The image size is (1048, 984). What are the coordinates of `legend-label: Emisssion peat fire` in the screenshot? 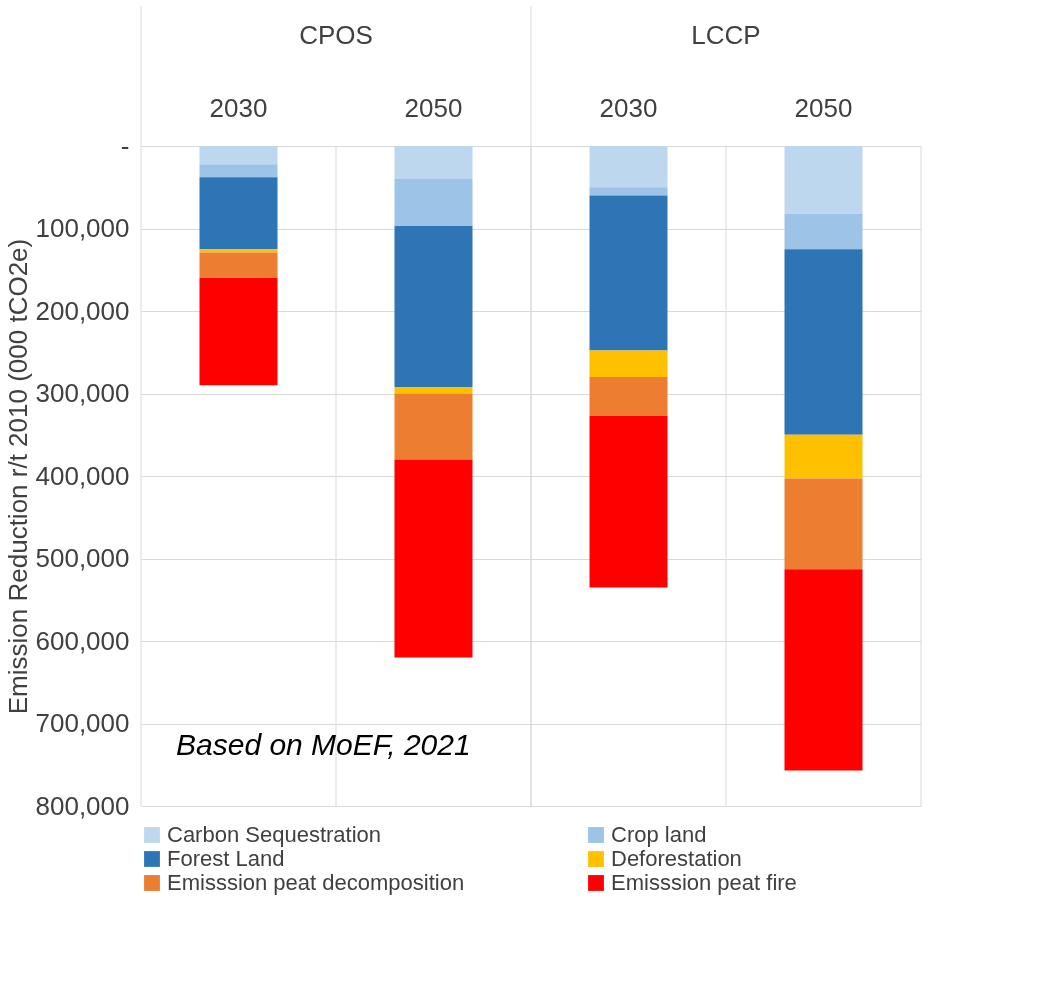 It's located at (704, 882).